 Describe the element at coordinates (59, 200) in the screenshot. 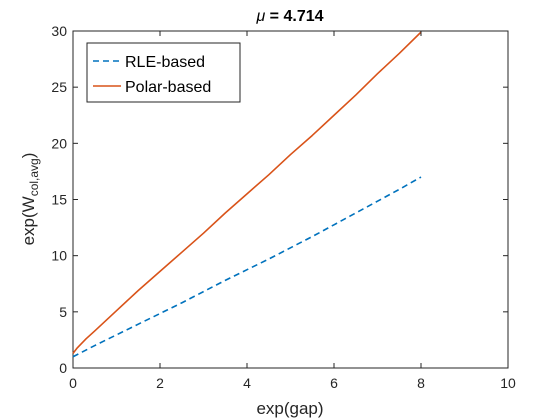

I see `y-tick-label: 15` at that location.